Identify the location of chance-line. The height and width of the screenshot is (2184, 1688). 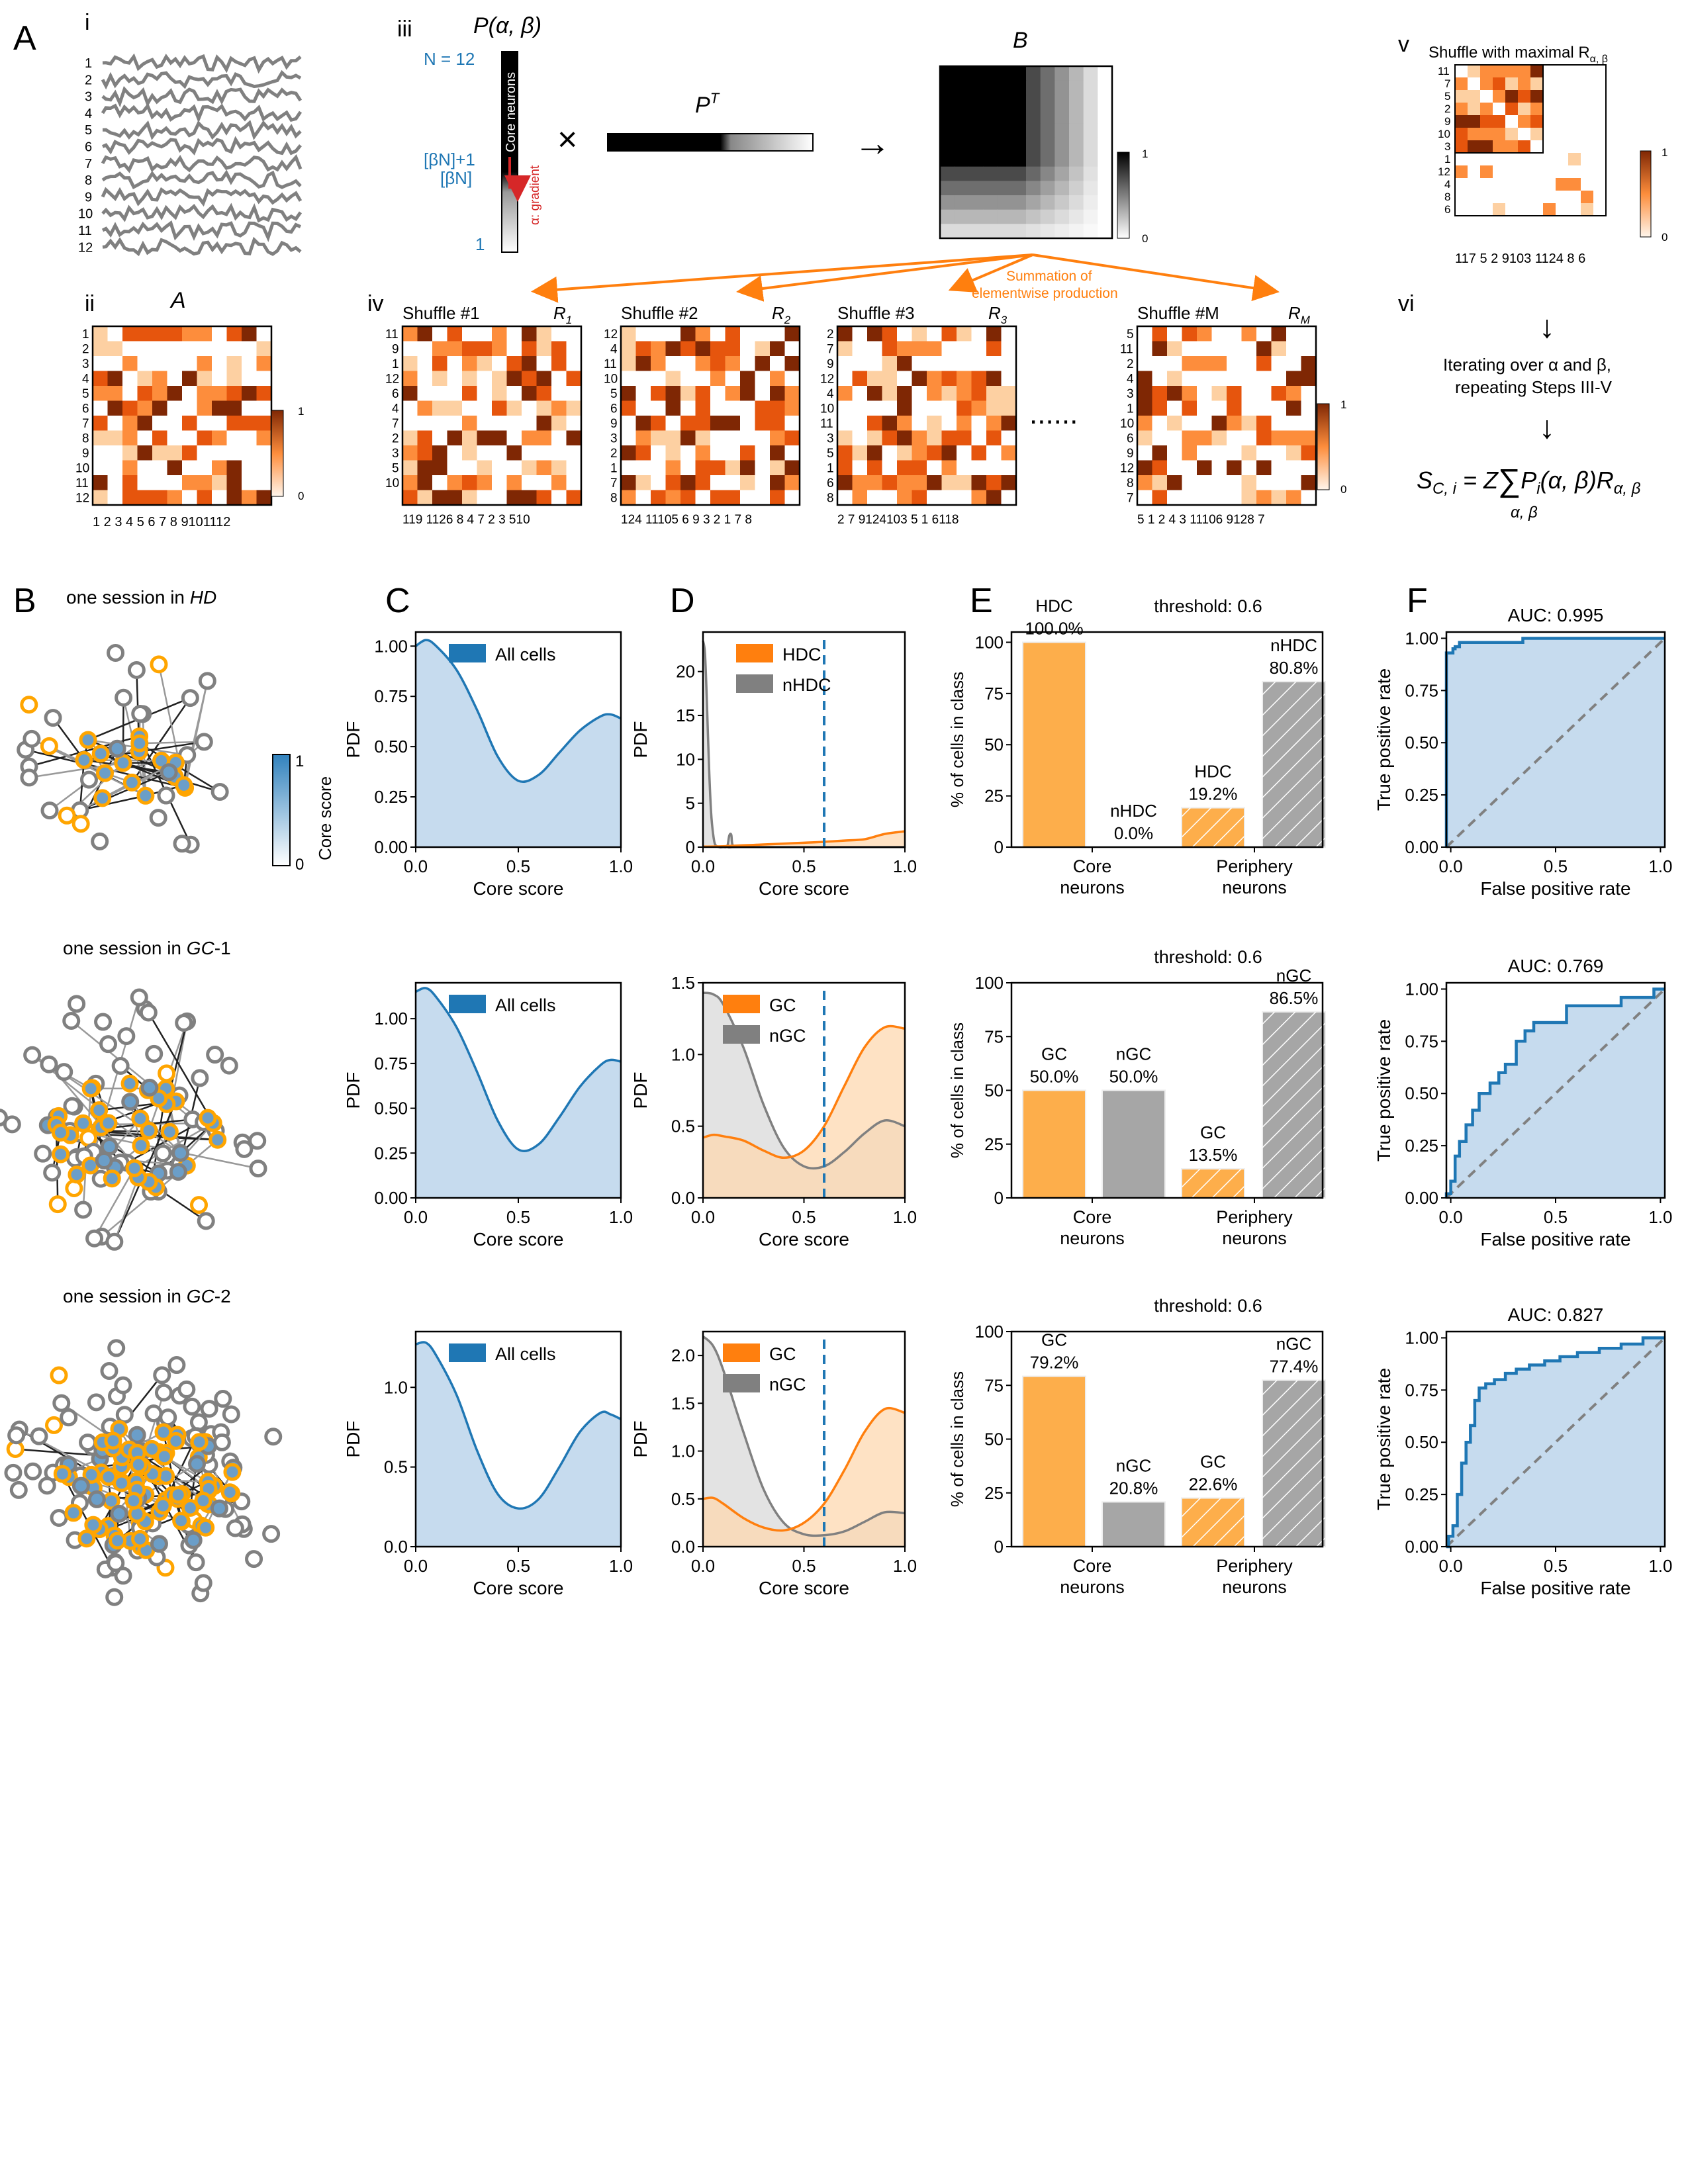
(1555, 742).